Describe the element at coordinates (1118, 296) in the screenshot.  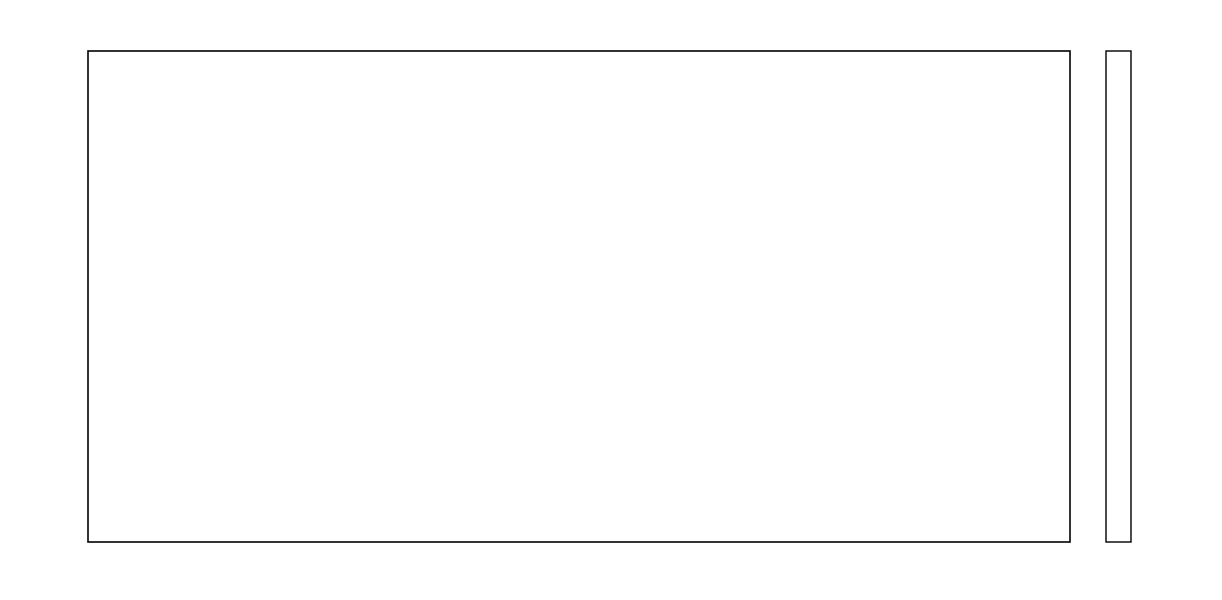
I see `colorbar` at that location.